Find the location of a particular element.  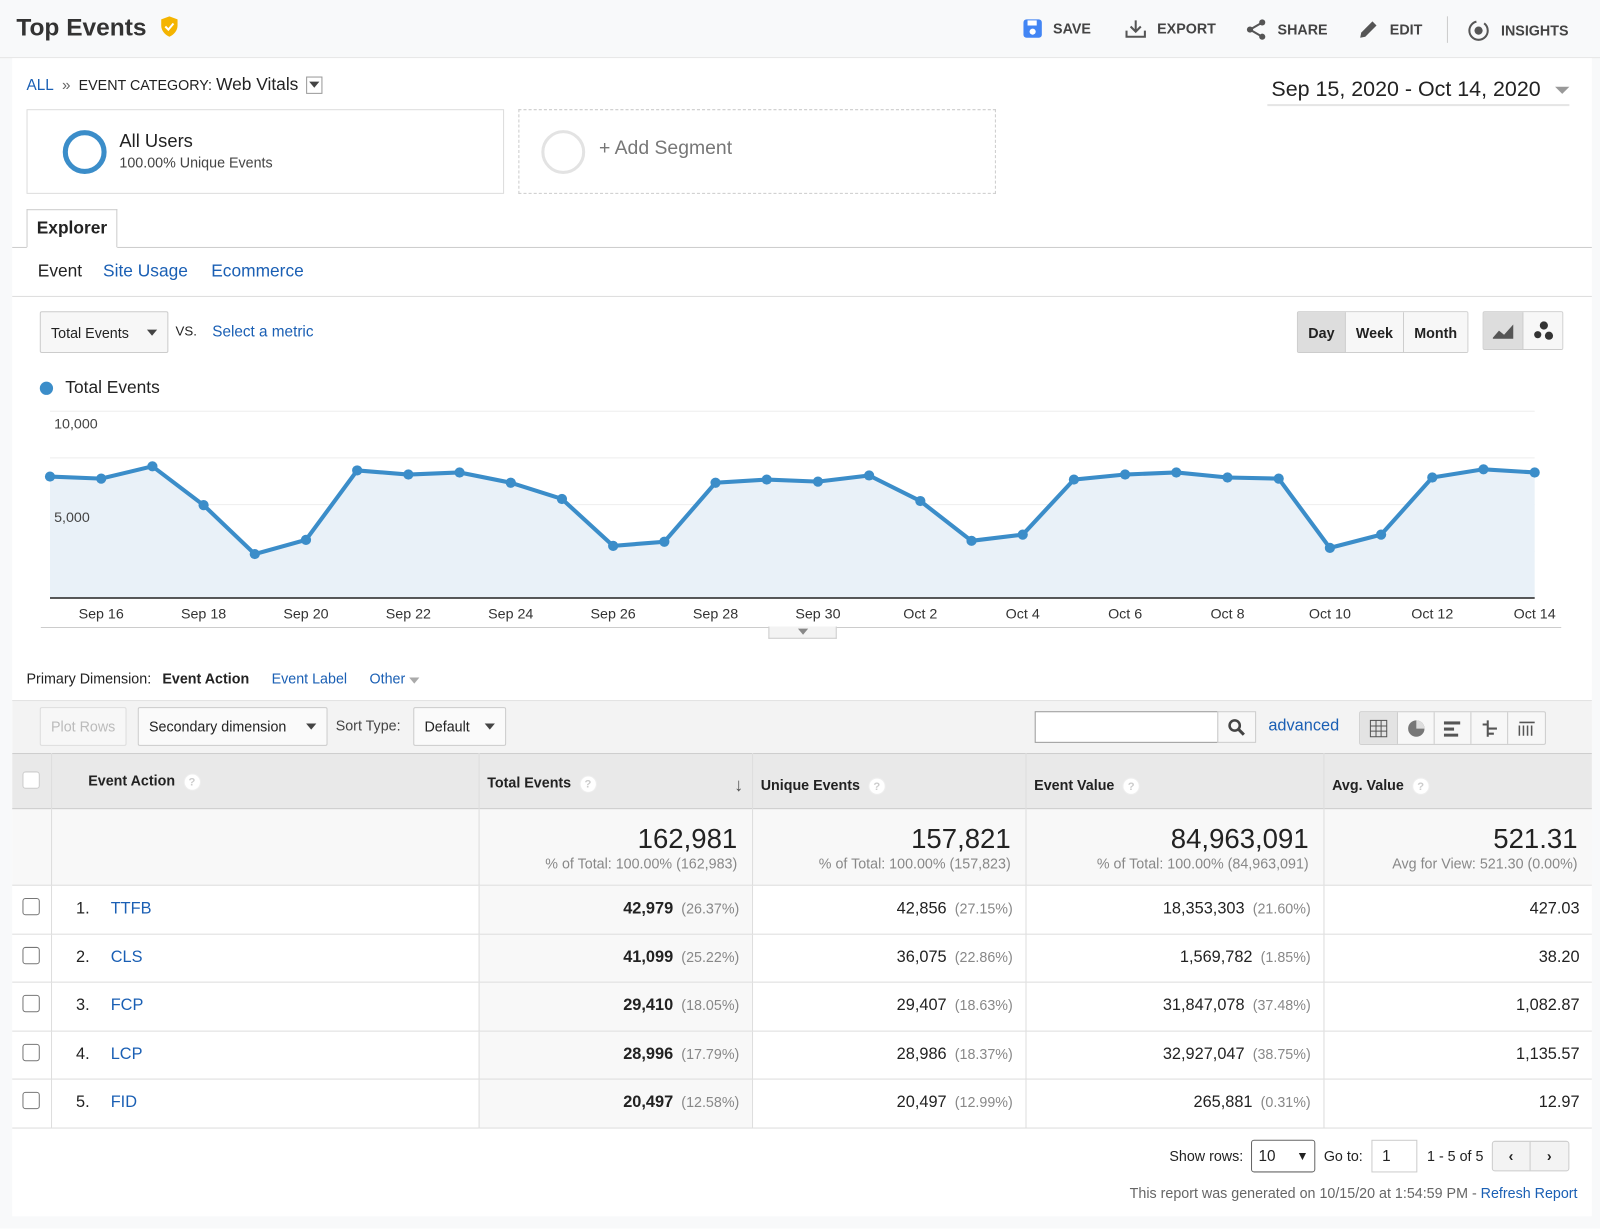

series-area is located at coordinates (792, 532).